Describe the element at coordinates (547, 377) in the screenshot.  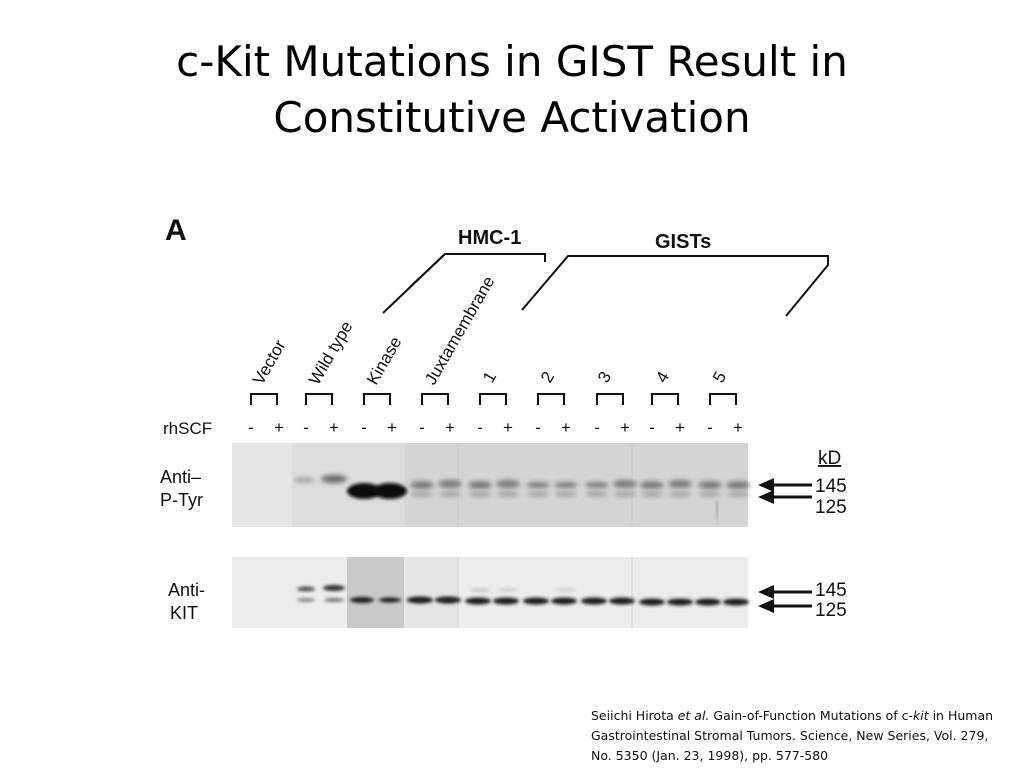
I see `lane-label-2: 2` at that location.